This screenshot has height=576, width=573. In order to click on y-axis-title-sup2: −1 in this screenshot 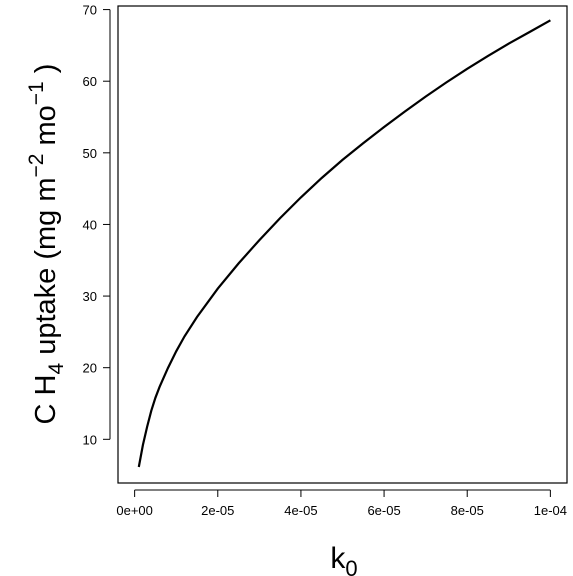, I will do `click(36, 93)`.